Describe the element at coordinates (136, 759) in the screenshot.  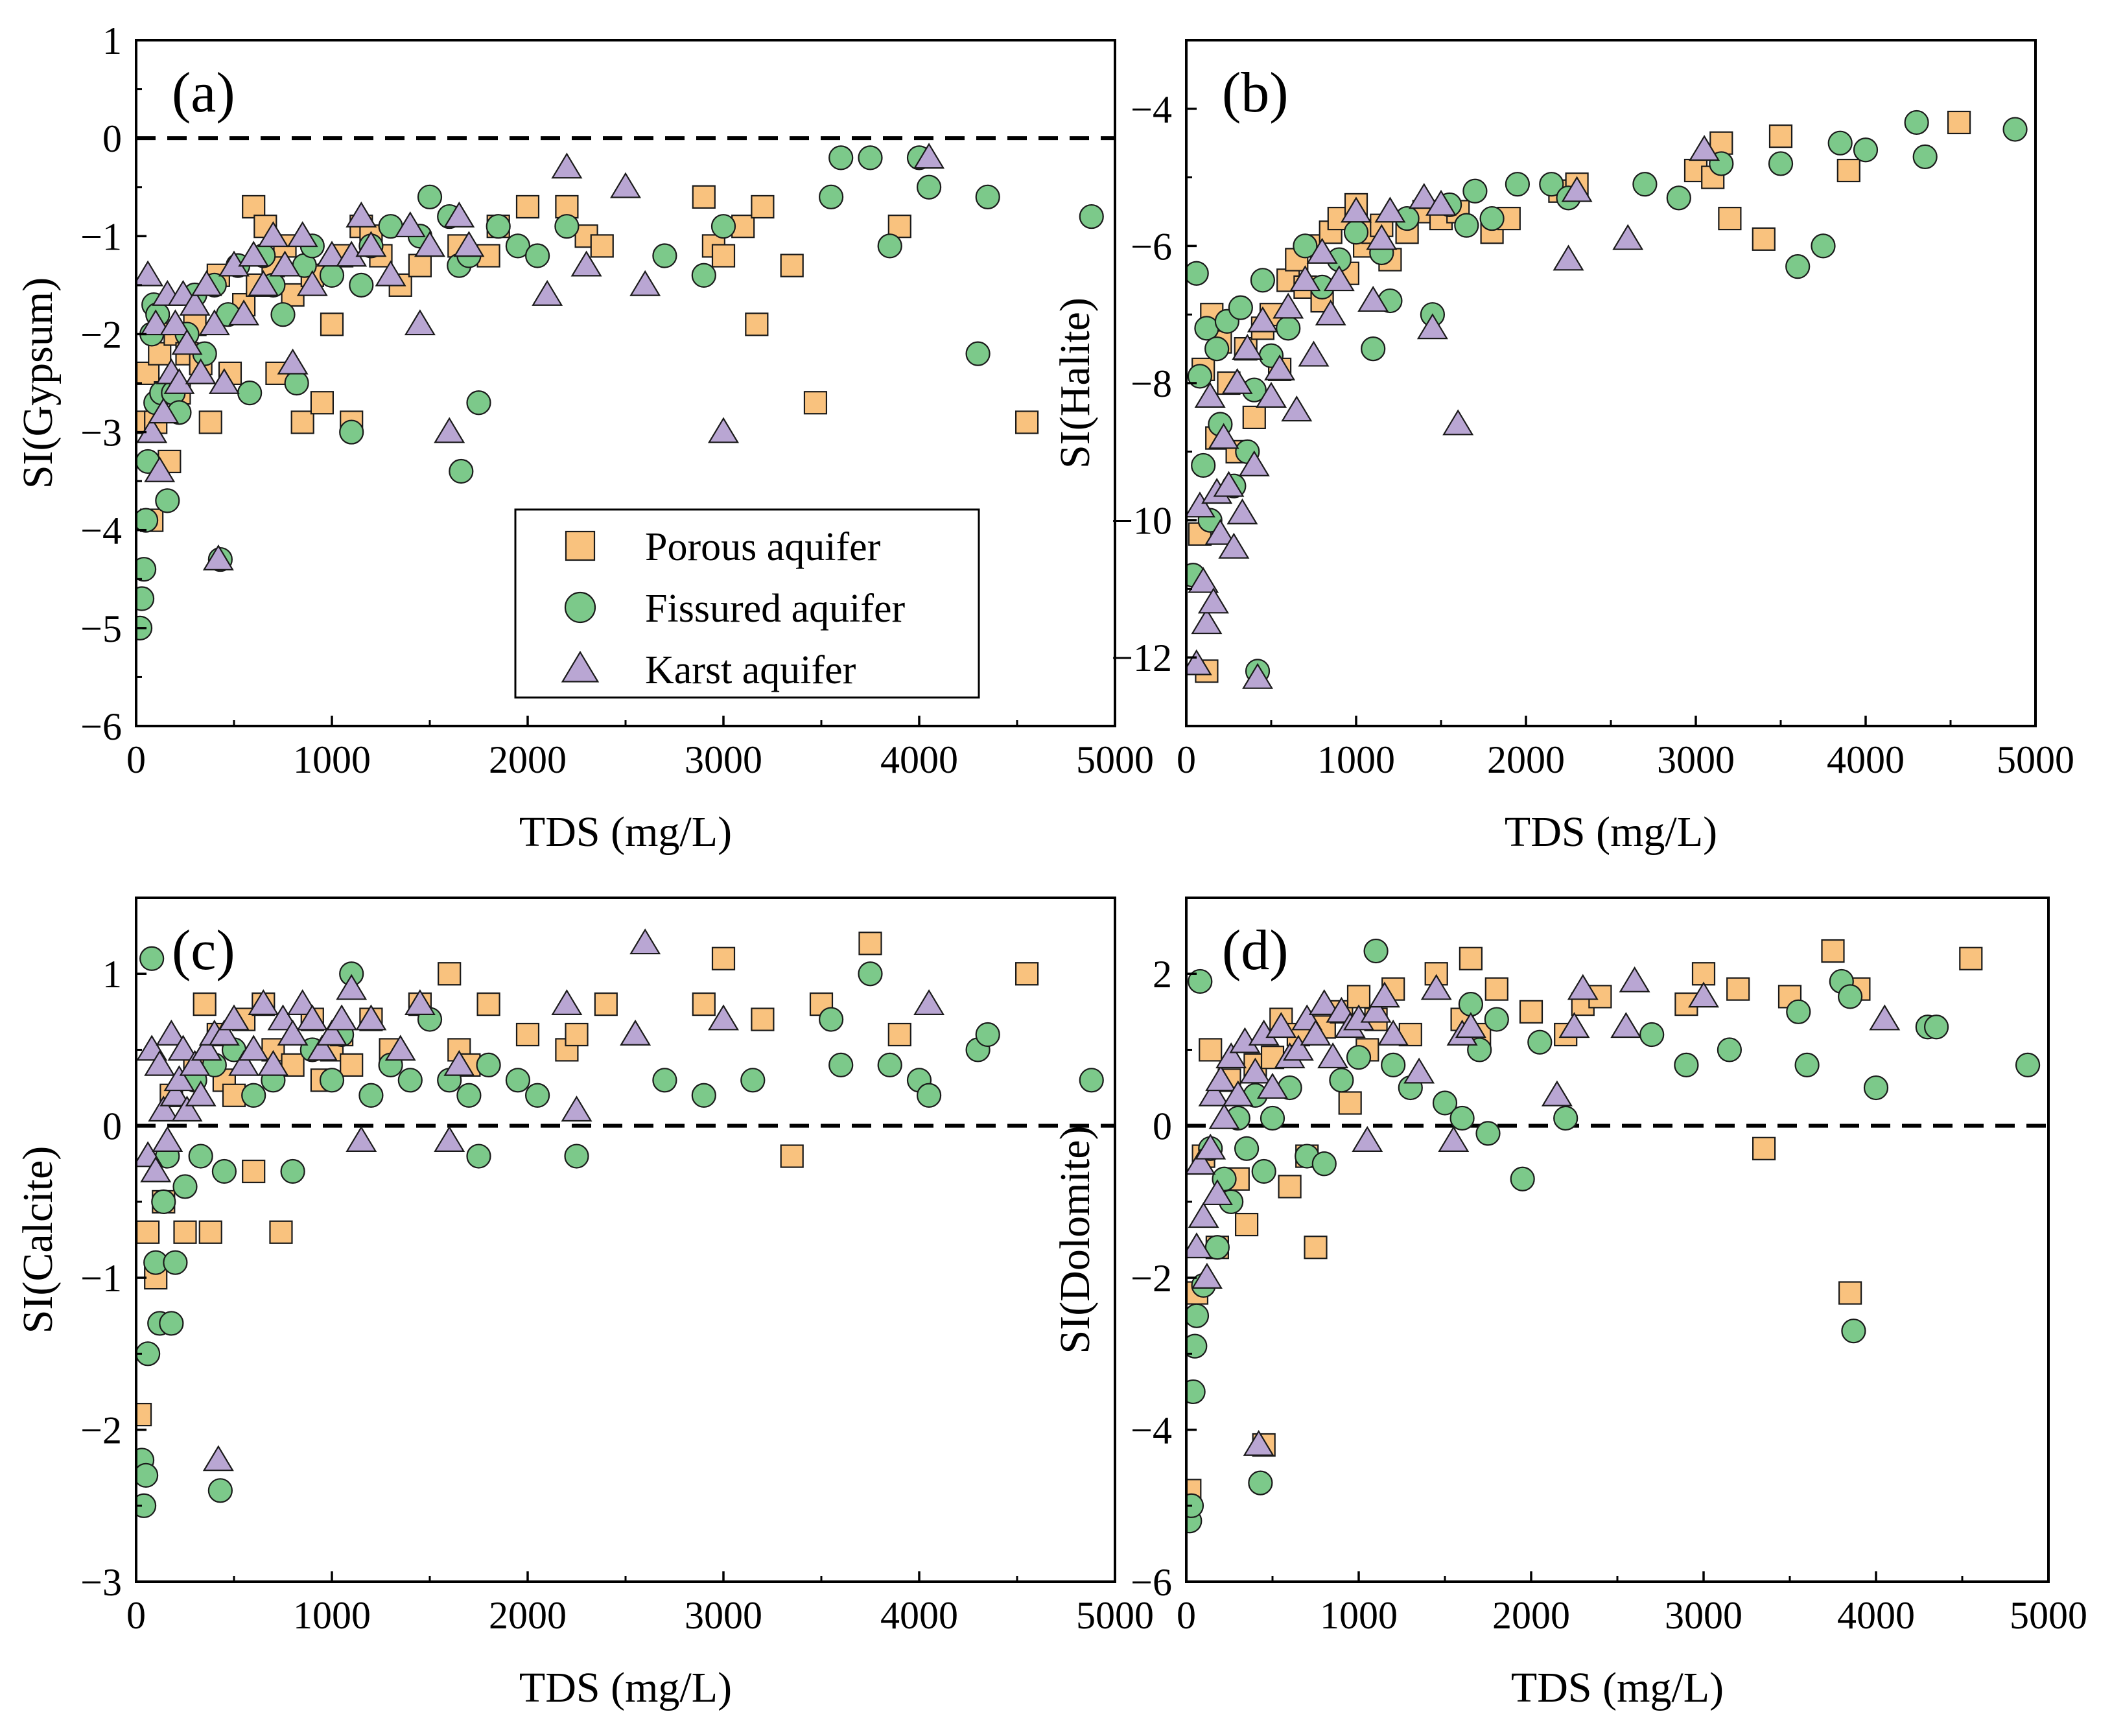
I see `x-tick-label-a-0: 0` at that location.